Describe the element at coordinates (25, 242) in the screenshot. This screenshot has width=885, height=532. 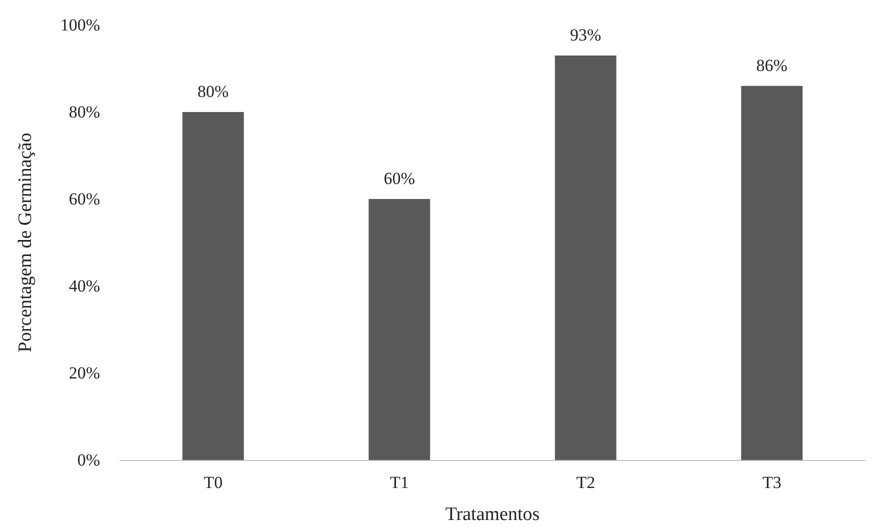
I see `y-axis-title: Porcentagem de Germinação` at that location.